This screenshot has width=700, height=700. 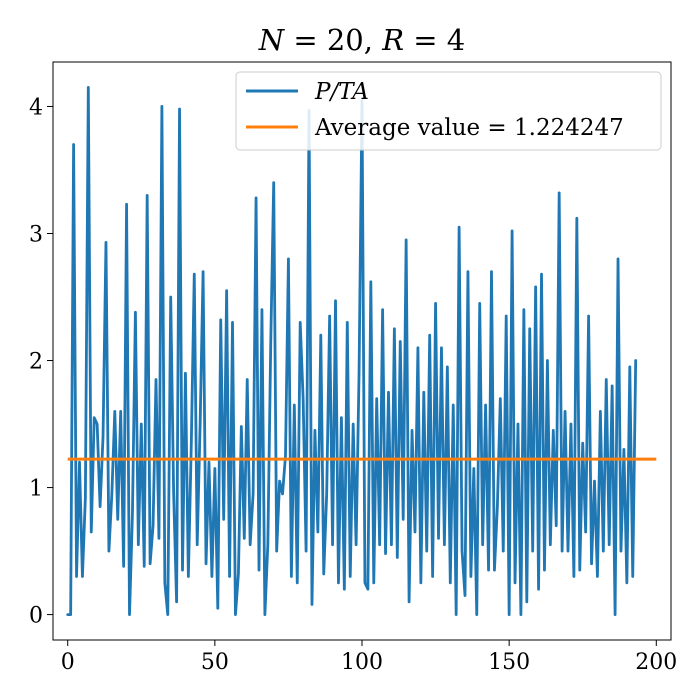 I want to click on x-tick-label: 100, so click(x=362, y=662).